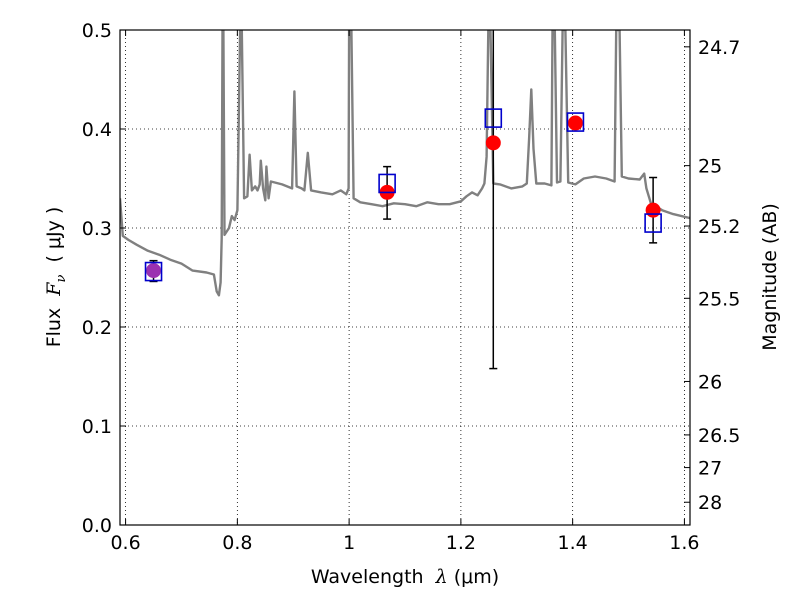  I want to click on y-axis: 0.0 0.1 0.2 0.3 0.4 0.5, so click(104, 278).